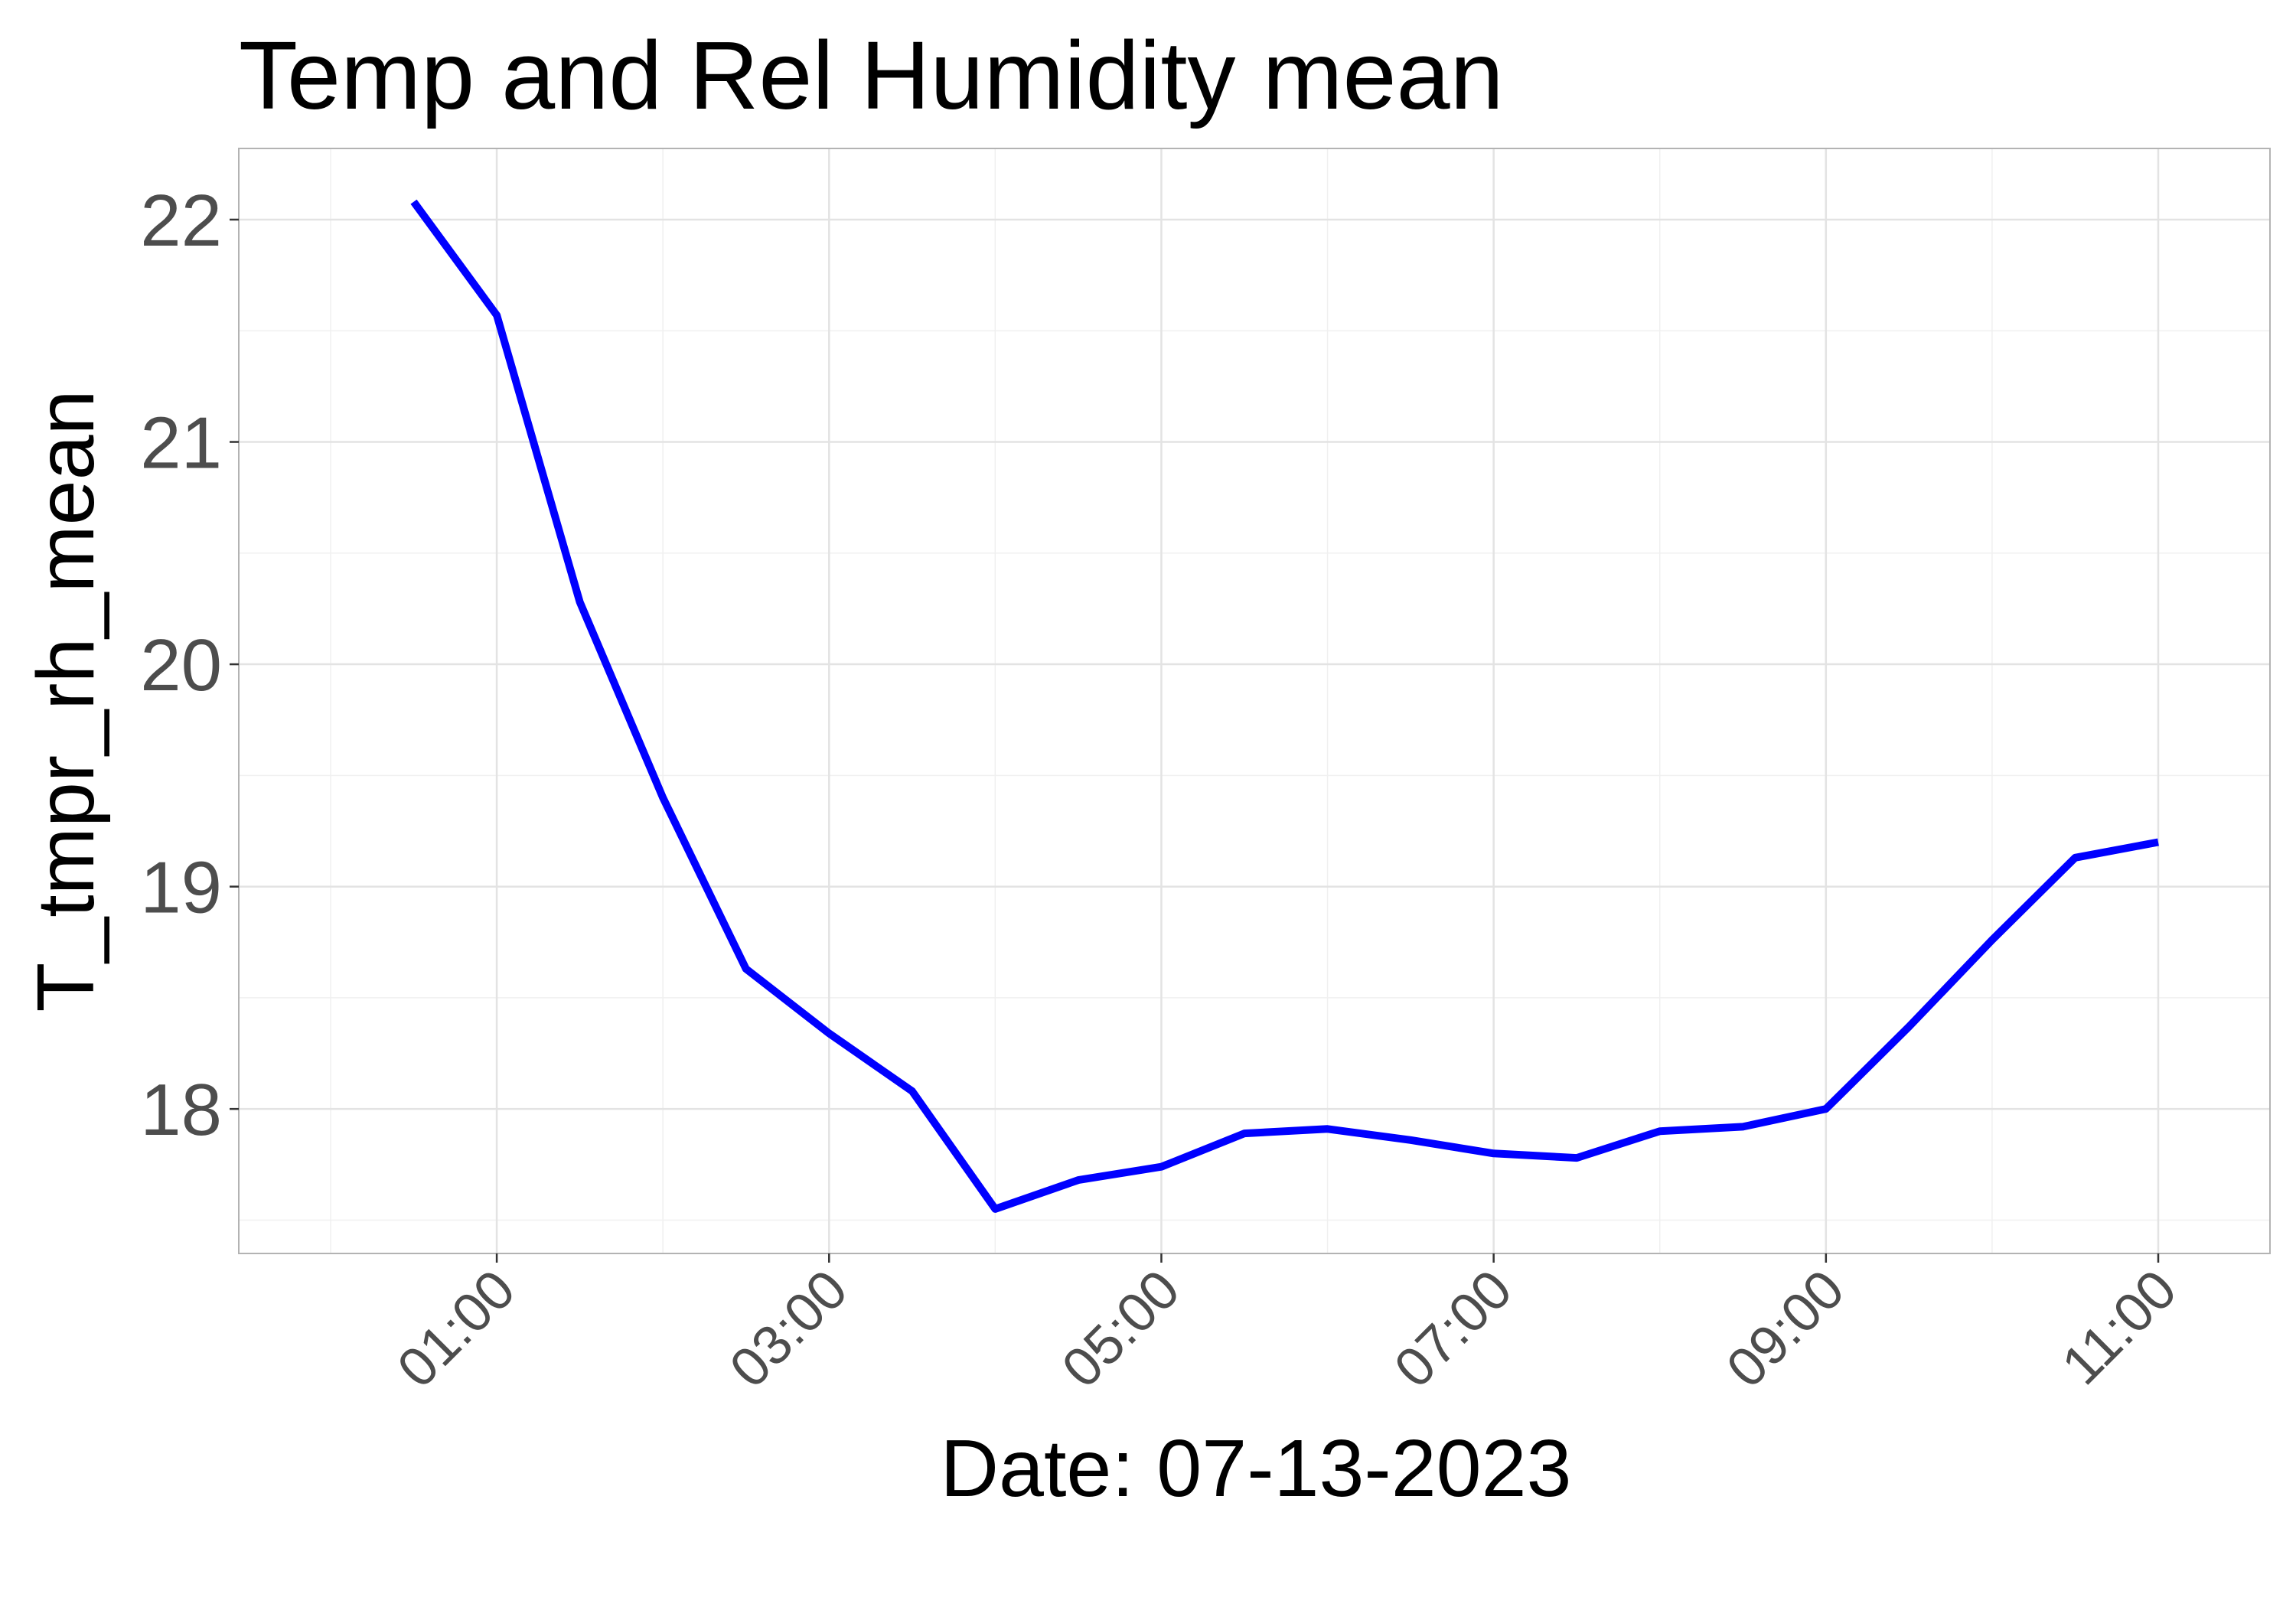  What do you see at coordinates (181, 221) in the screenshot?
I see `y-tick-label: 22` at bounding box center [181, 221].